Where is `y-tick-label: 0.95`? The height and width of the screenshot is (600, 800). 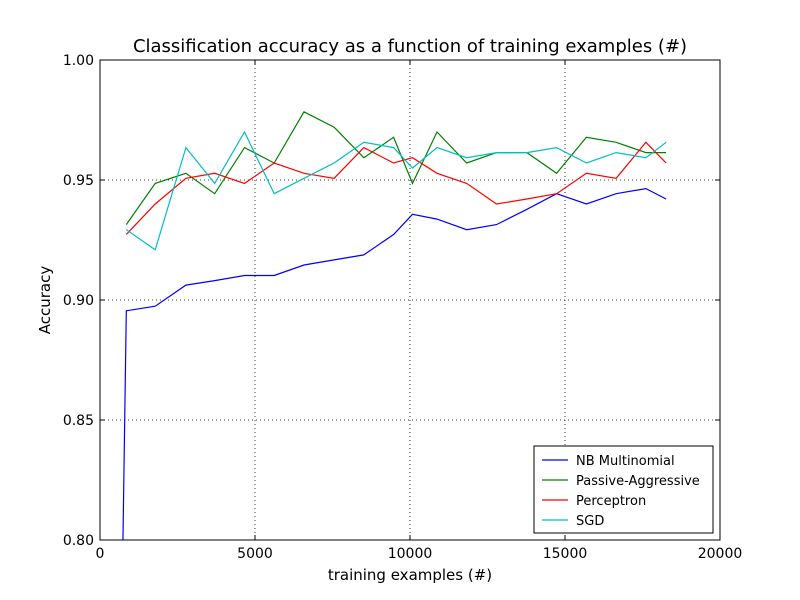 y-tick-label: 0.95 is located at coordinates (78, 181).